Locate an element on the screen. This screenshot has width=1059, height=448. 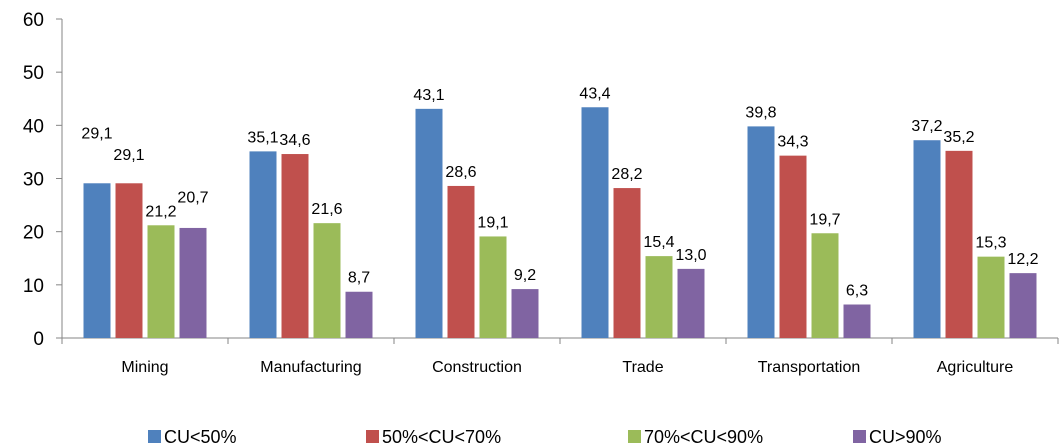
data-label: 19,1 is located at coordinates (492, 222).